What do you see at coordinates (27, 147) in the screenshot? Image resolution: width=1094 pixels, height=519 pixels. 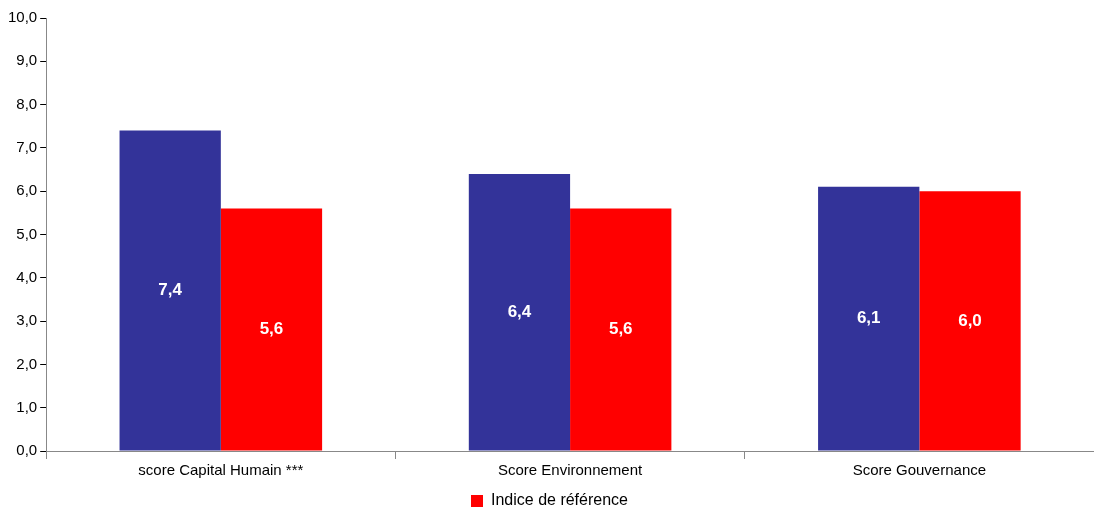 I see `y-tick-label: 7,0` at bounding box center [27, 147].